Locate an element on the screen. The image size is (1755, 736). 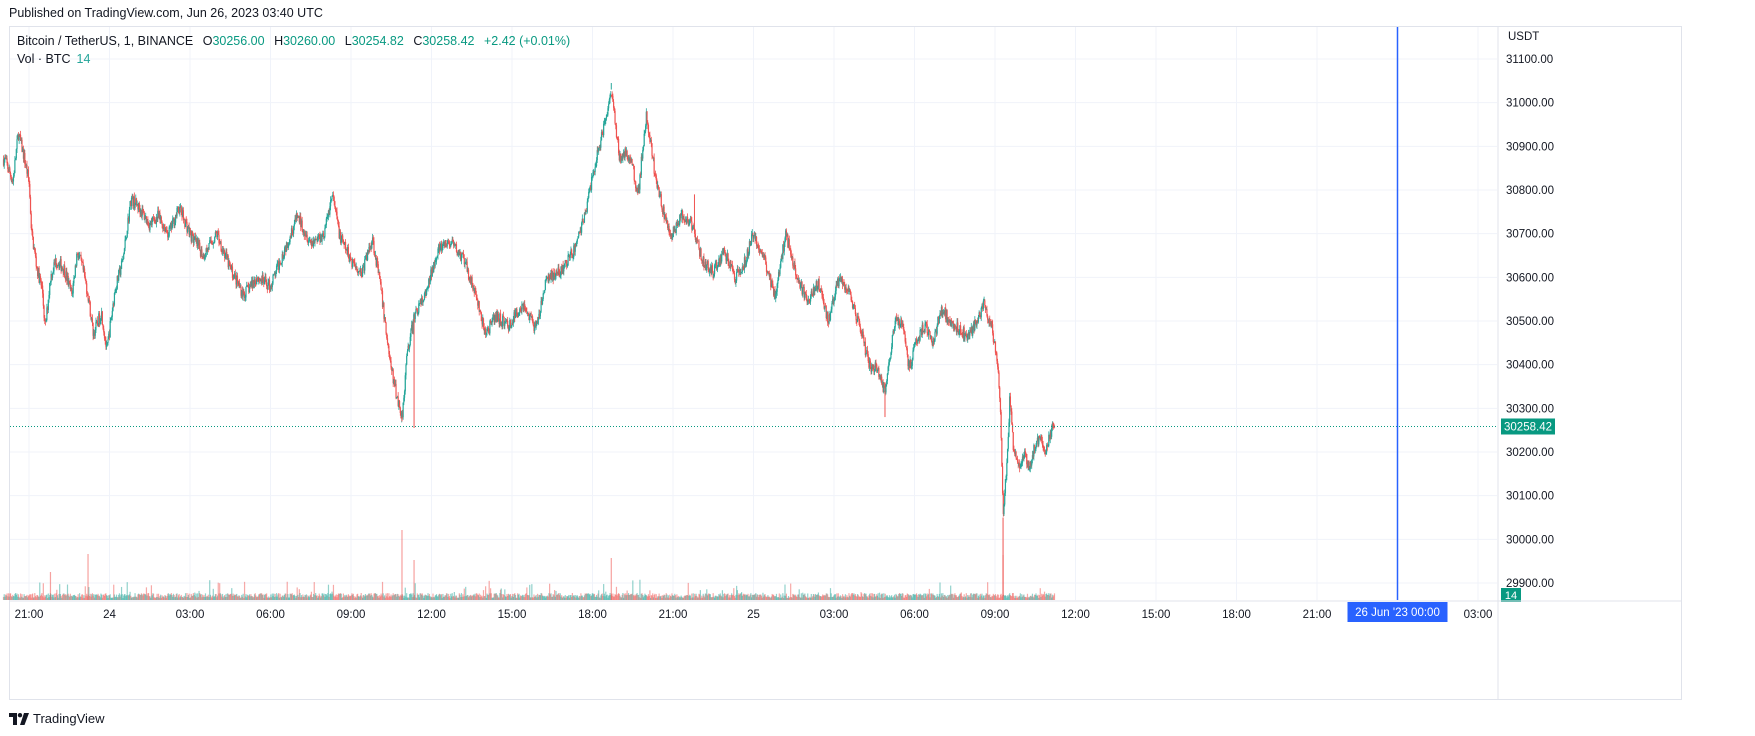
x-tick-label: 18:00 is located at coordinates (592, 615).